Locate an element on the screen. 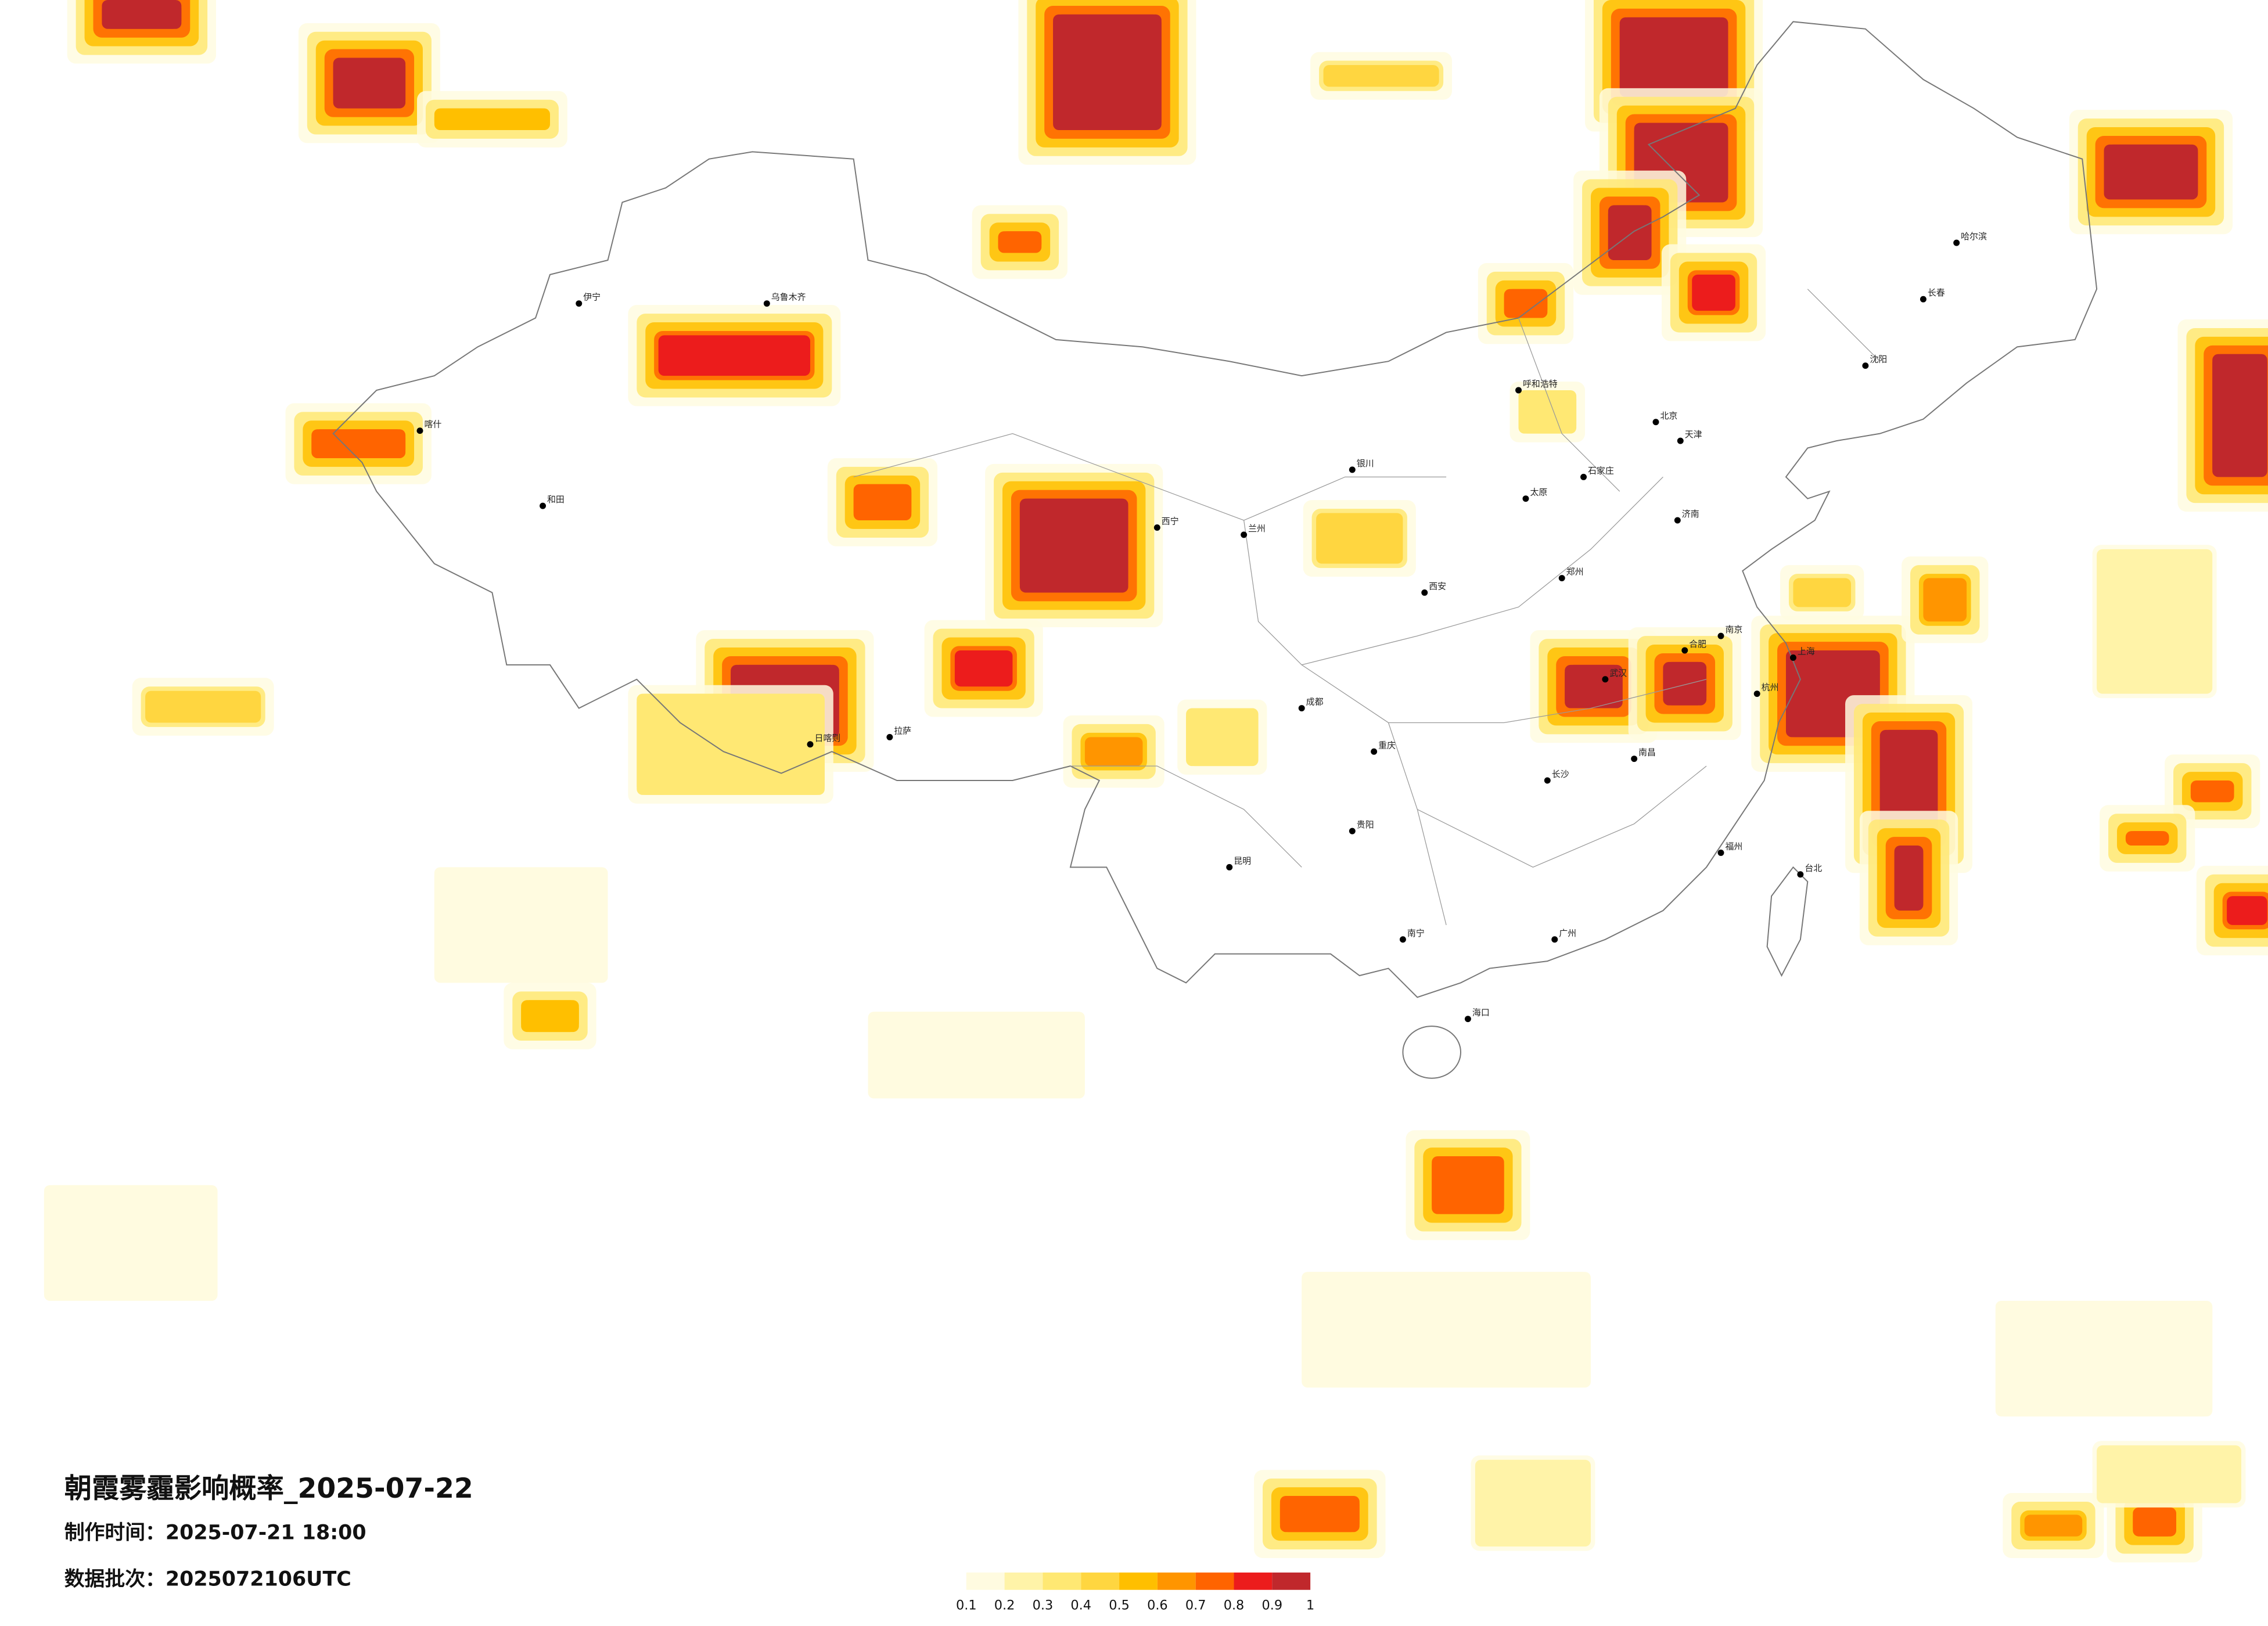 This screenshot has height=1626, width=2268. city-label: 上海 is located at coordinates (1806, 651).